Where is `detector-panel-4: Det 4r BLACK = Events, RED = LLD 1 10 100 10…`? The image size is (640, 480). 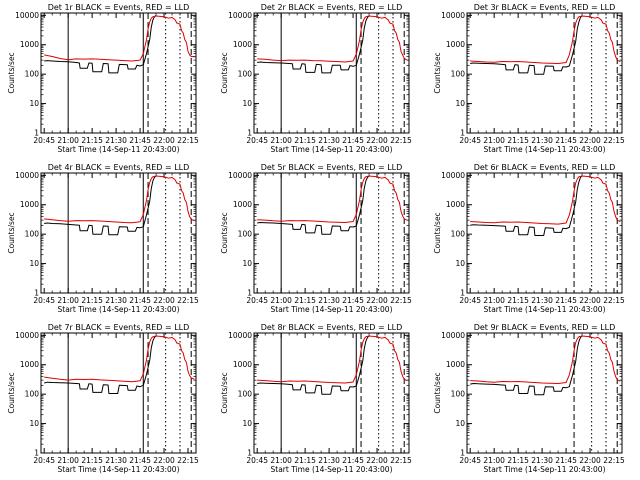 detector-panel-4: Det 4r BLACK = Events, RED = LLD 1 10 100 10… is located at coordinates (103, 238).